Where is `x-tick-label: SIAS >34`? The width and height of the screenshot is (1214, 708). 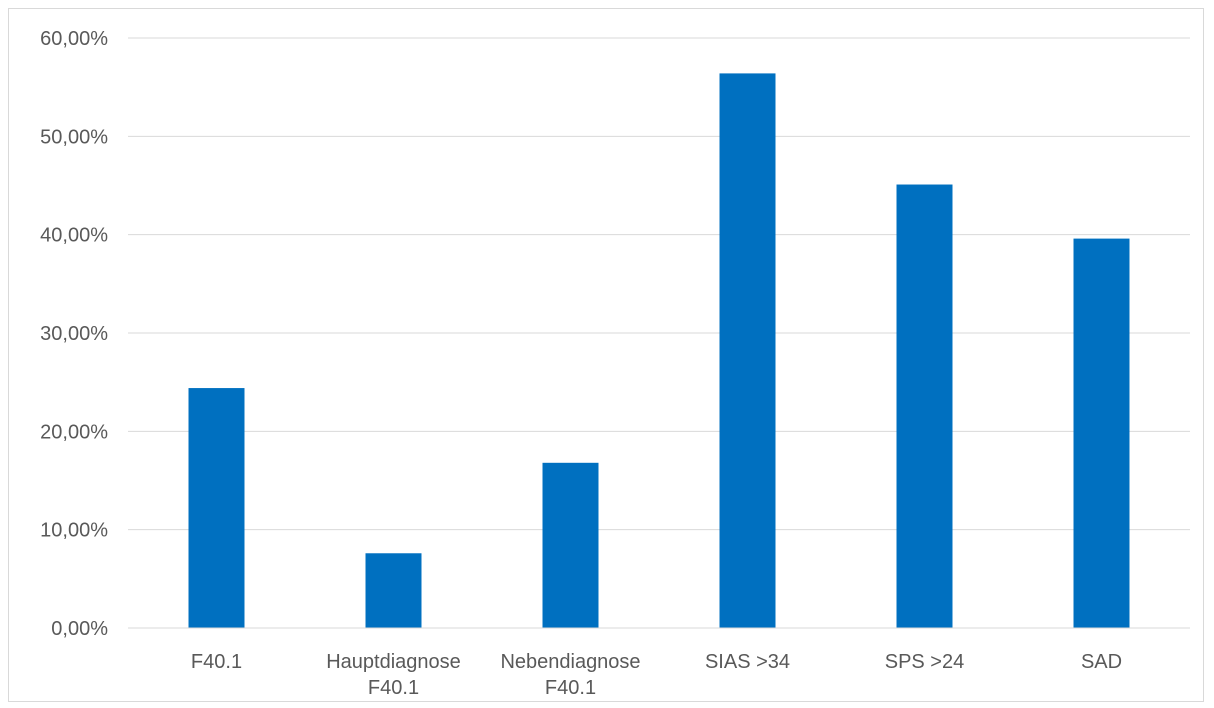
x-tick-label: SIAS >34 is located at coordinates (747, 662).